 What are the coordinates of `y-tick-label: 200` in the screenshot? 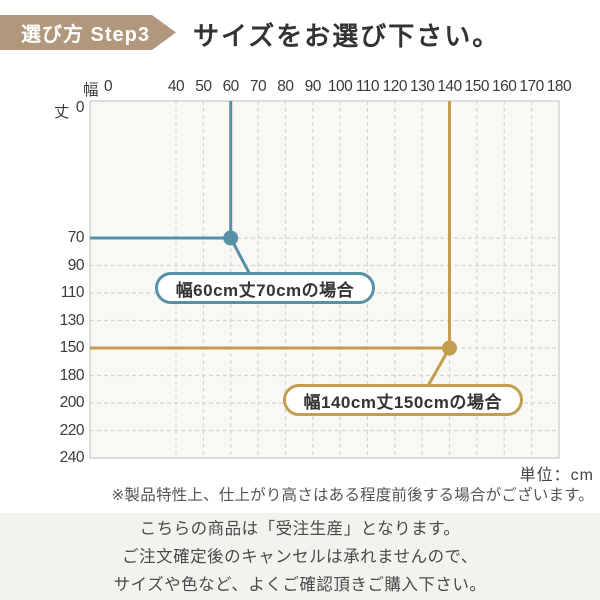 It's located at (72, 402).